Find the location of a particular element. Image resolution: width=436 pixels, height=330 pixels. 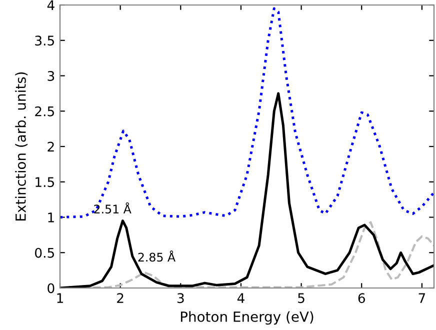

y-tick-label: 3.5 is located at coordinates (44, 41).